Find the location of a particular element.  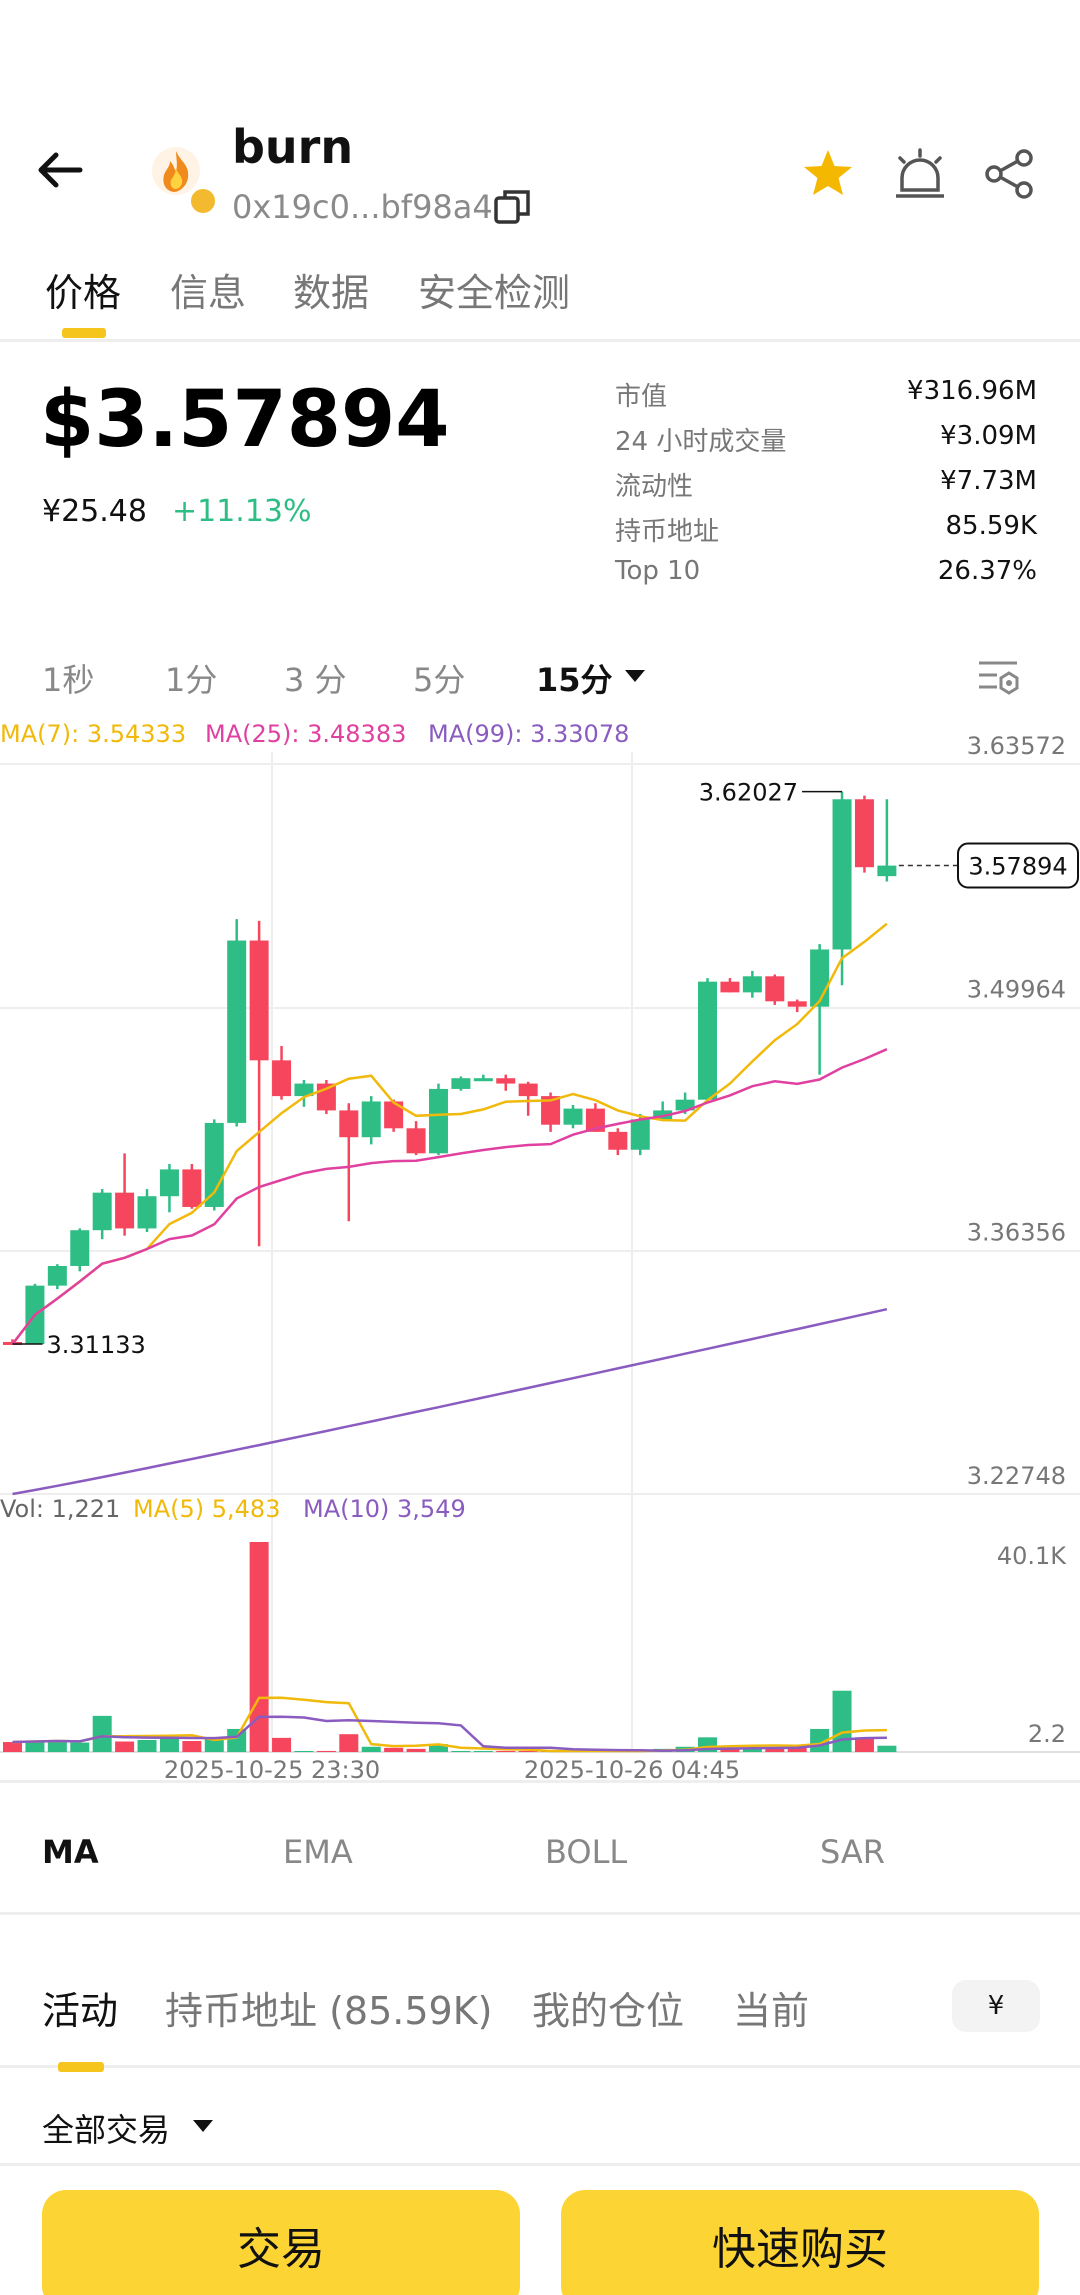

tab-active-indicator is located at coordinates (84, 333).